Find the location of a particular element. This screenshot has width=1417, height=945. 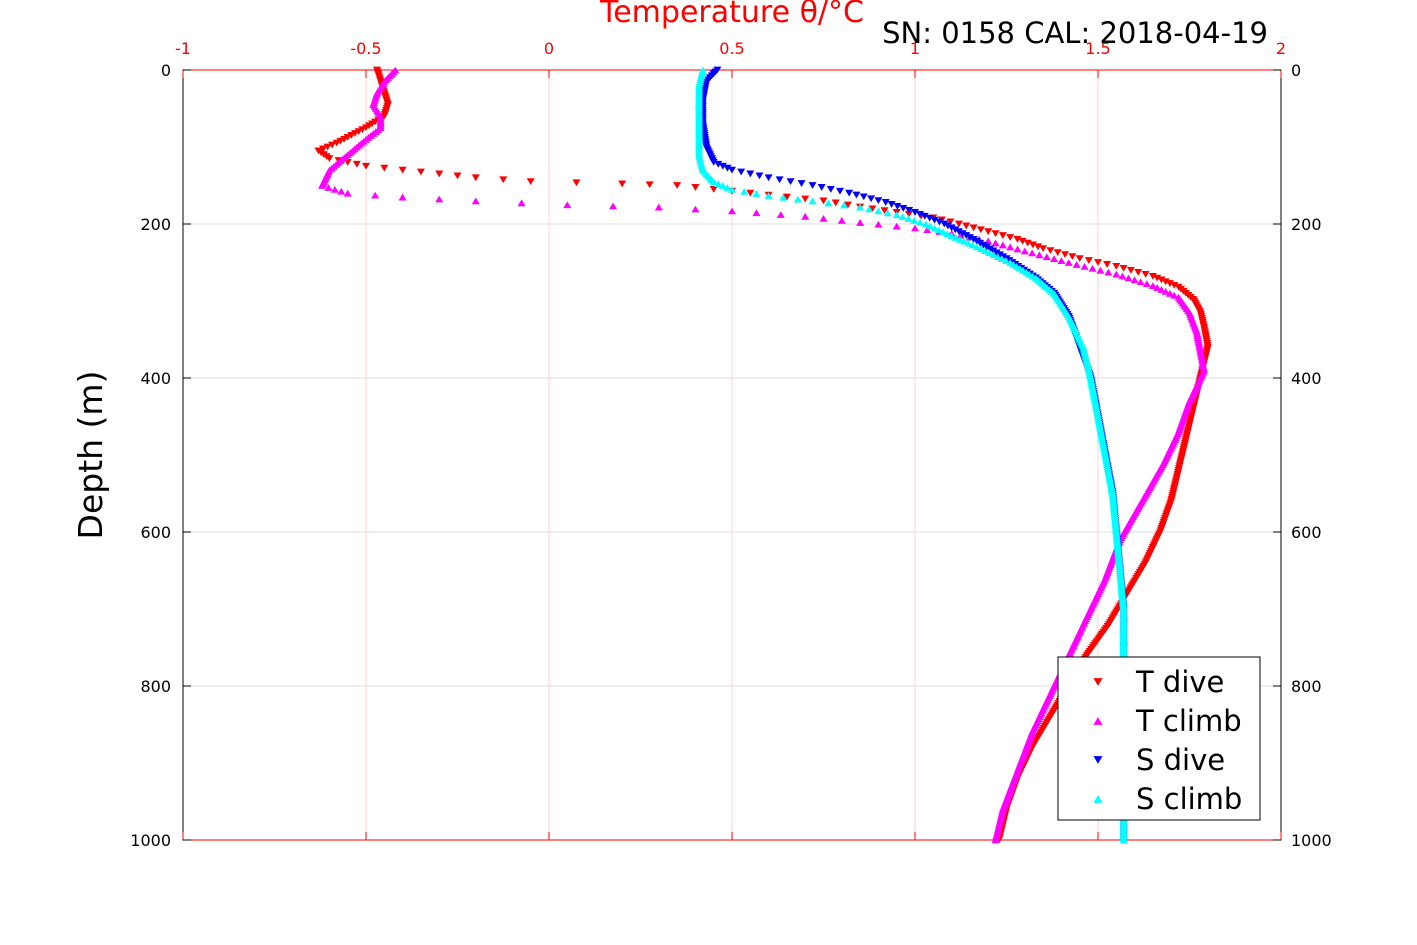

x-tick-label: -0.5 is located at coordinates (365, 48).